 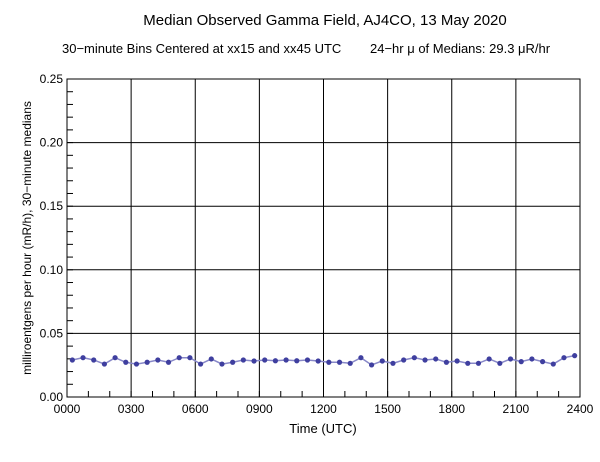 What do you see at coordinates (516, 409) in the screenshot?
I see `x-tick-label: 2100` at bounding box center [516, 409].